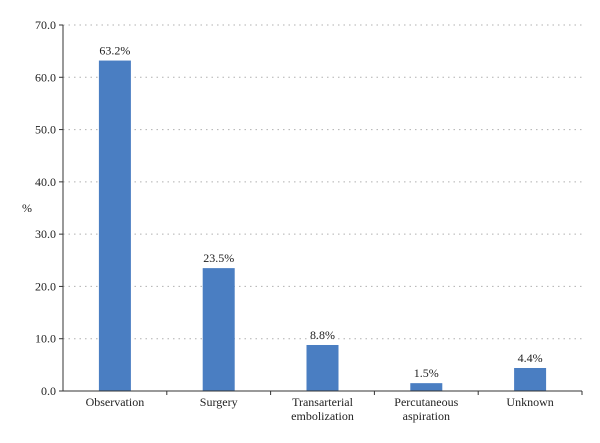 Image resolution: width=600 pixels, height=443 pixels. What do you see at coordinates (48, 391) in the screenshot?
I see `y-tick-label: 0.0` at bounding box center [48, 391].